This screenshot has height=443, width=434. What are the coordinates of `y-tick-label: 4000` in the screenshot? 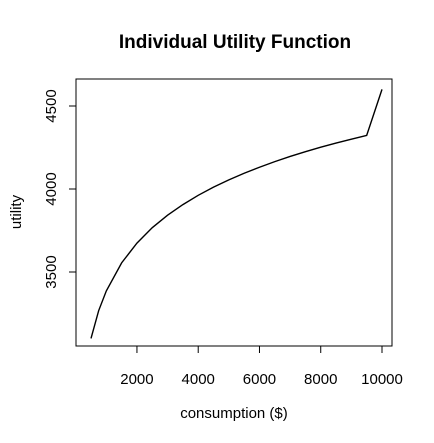 It's located at (51, 188).